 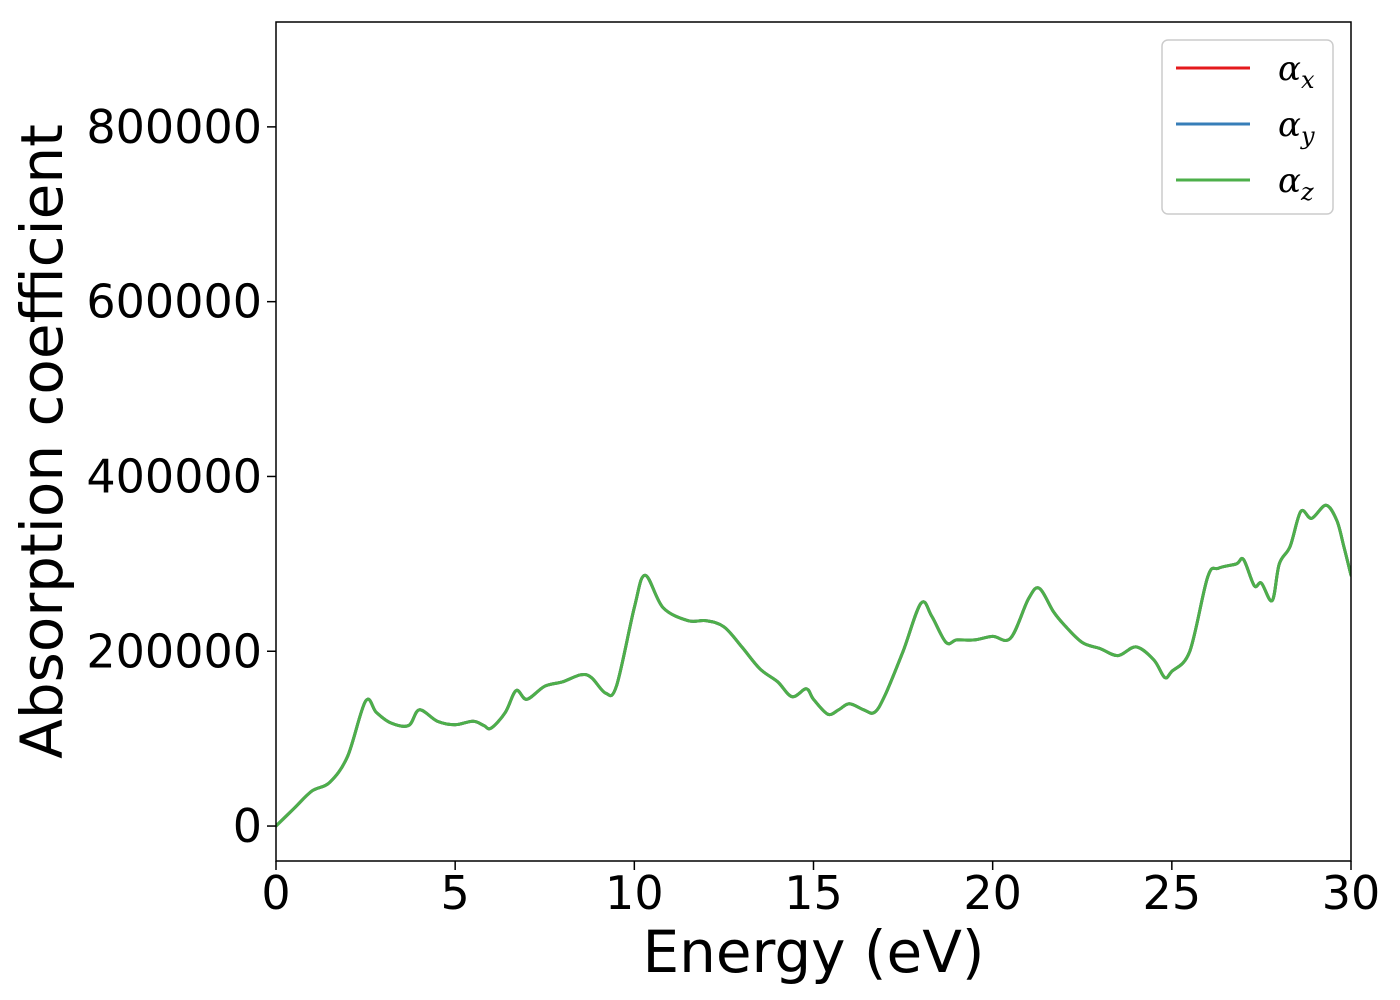 What do you see at coordinates (247, 826) in the screenshot?
I see `y-tick-label: 0` at bounding box center [247, 826].